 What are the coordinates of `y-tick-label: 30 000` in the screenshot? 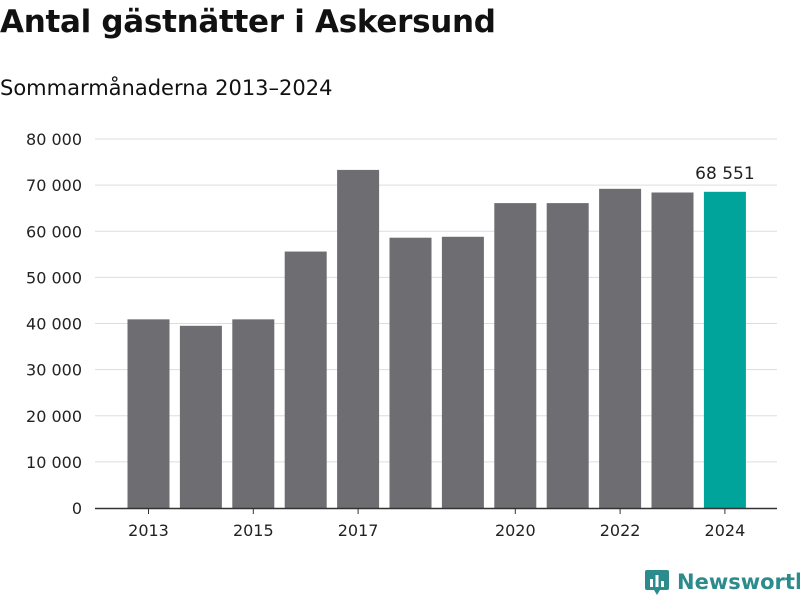 It's located at (54, 370).